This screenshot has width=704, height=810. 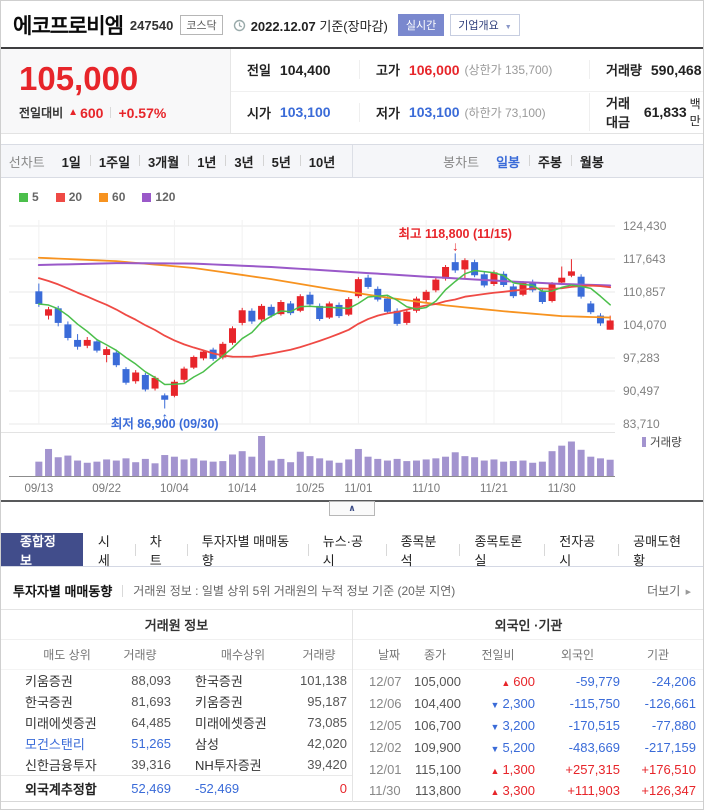 What do you see at coordinates (305, 112) in the screenshot?
I see `open-value: 103,100` at bounding box center [305, 112].